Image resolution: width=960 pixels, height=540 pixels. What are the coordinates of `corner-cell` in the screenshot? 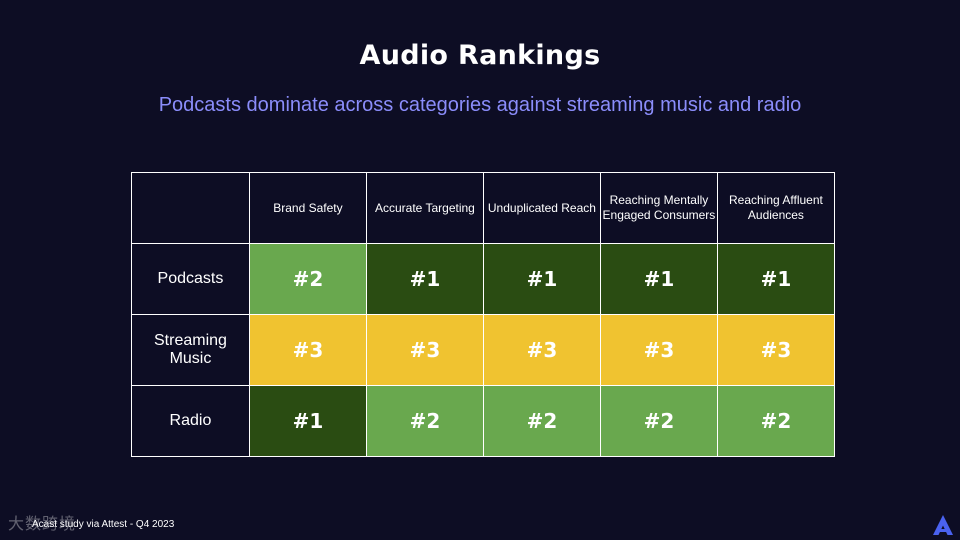 It's located at (190, 208).